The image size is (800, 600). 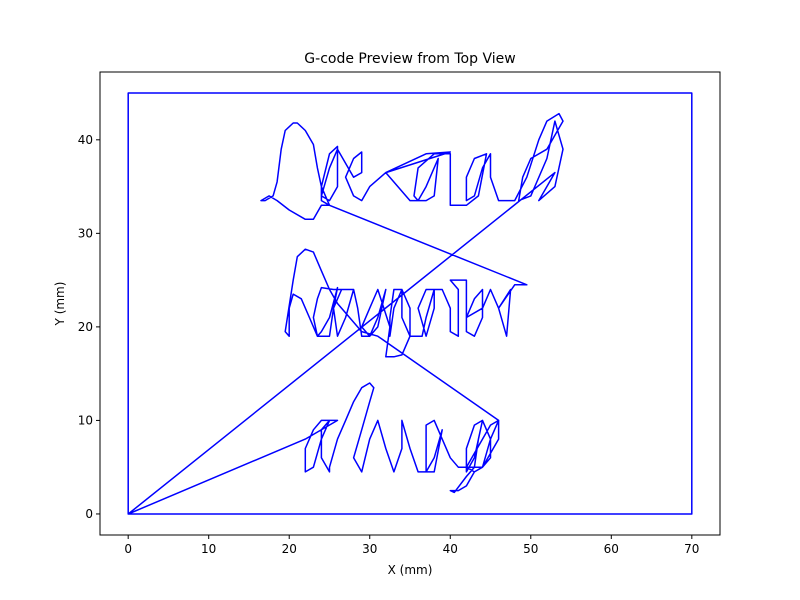 I want to click on y-tick-label: 0, so click(x=89, y=514).